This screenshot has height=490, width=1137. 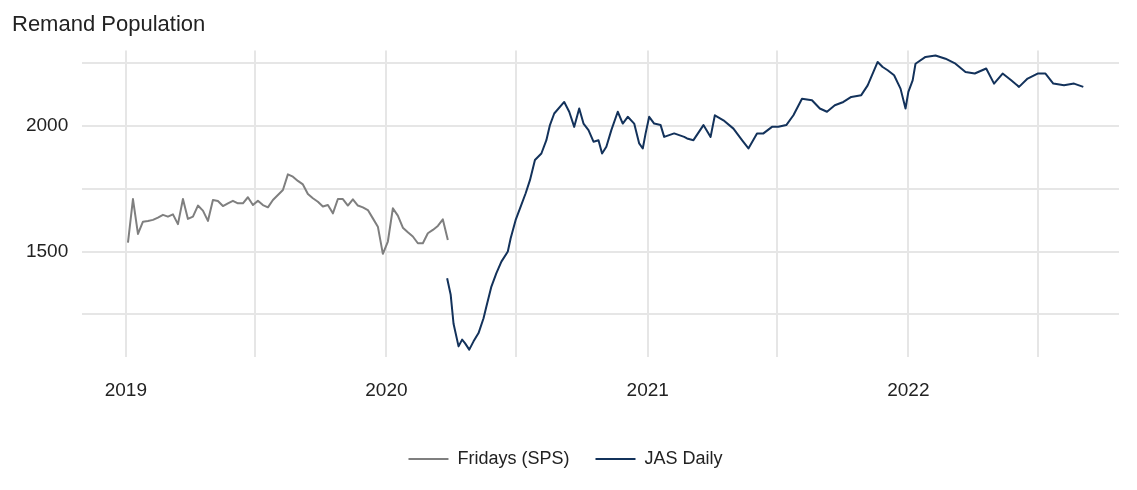 I want to click on x-tick-label: 2022, so click(x=908, y=389).